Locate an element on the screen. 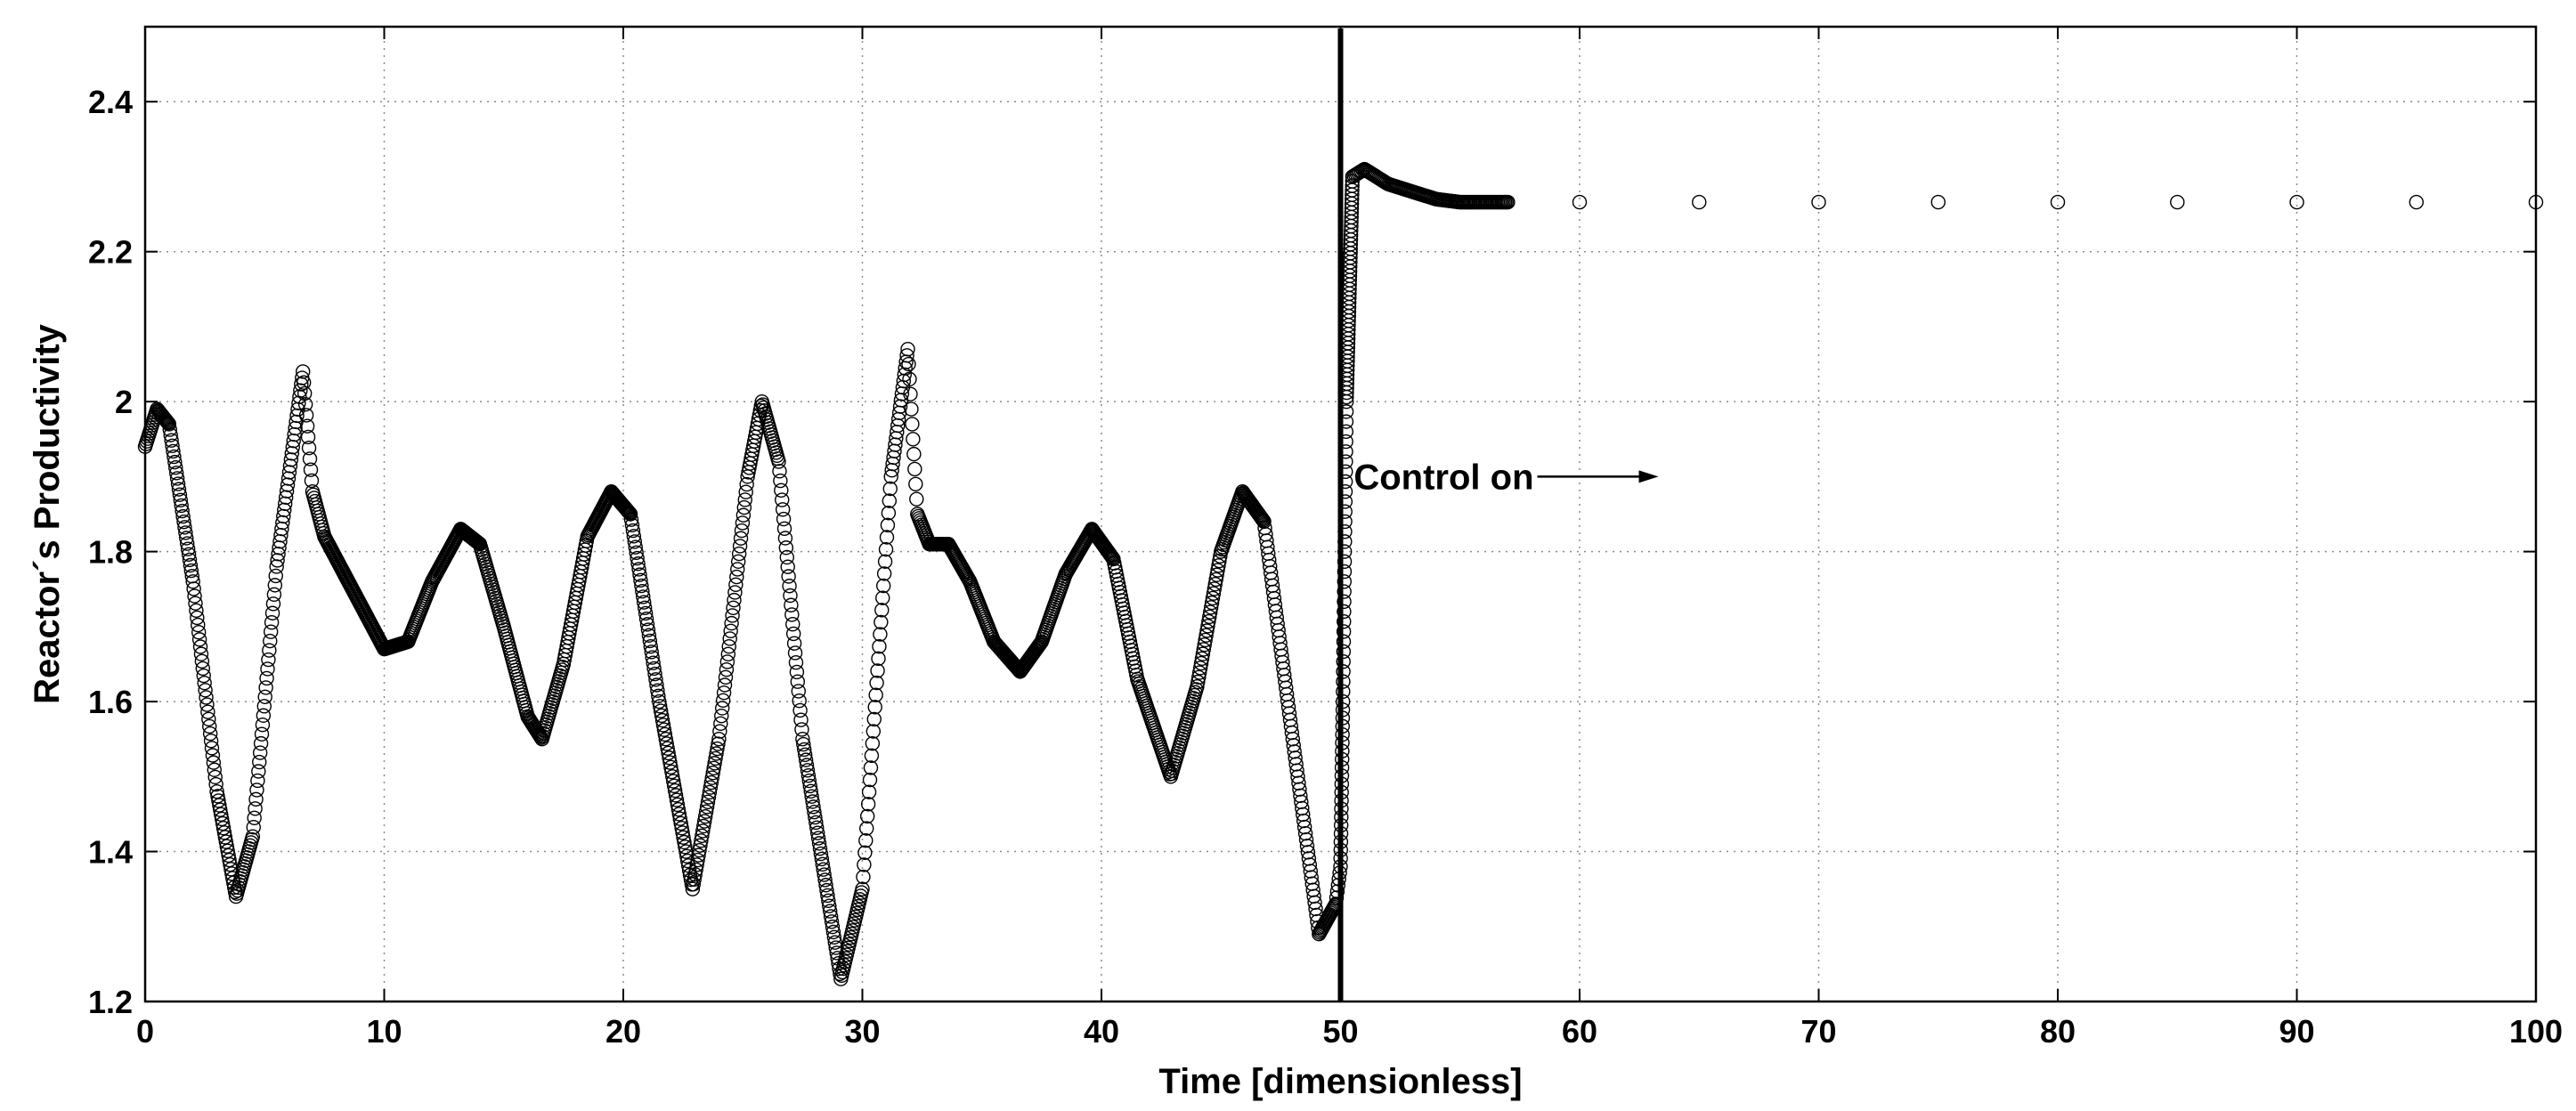  y-tick-label: 2.2 is located at coordinates (110, 252).